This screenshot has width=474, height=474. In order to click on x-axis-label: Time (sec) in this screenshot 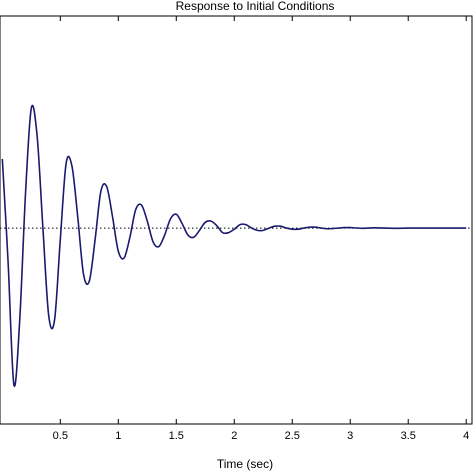, I will do `click(245, 464)`.